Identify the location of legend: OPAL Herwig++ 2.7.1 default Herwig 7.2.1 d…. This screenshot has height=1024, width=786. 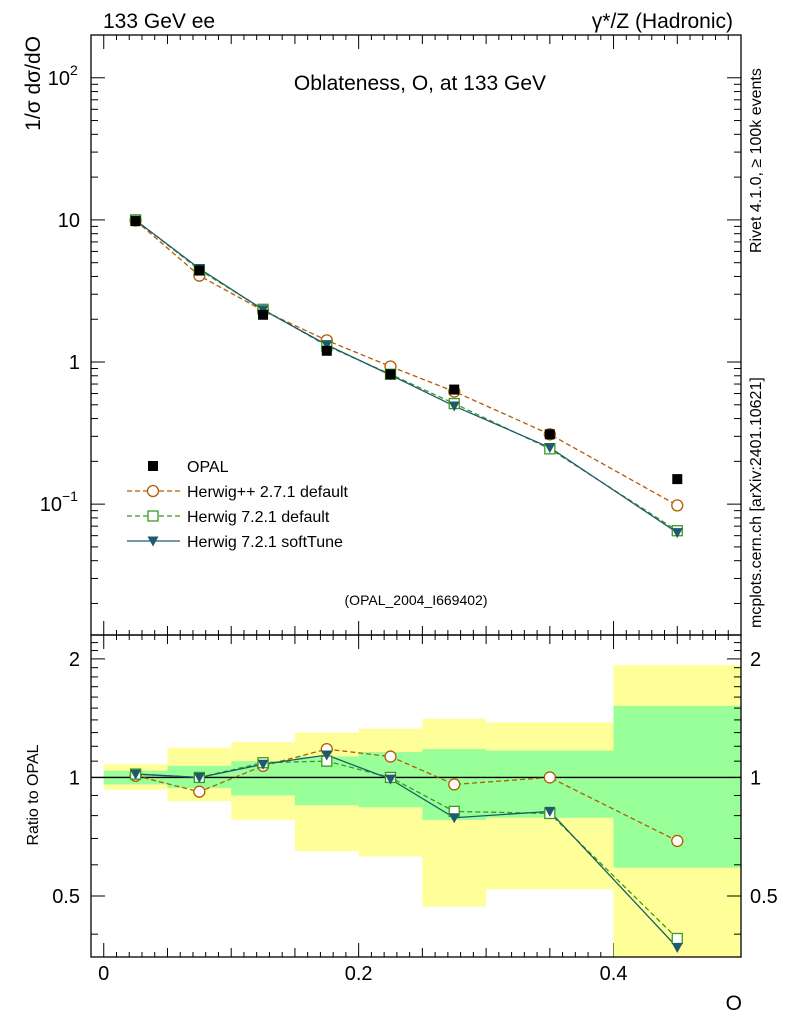
(238, 505).